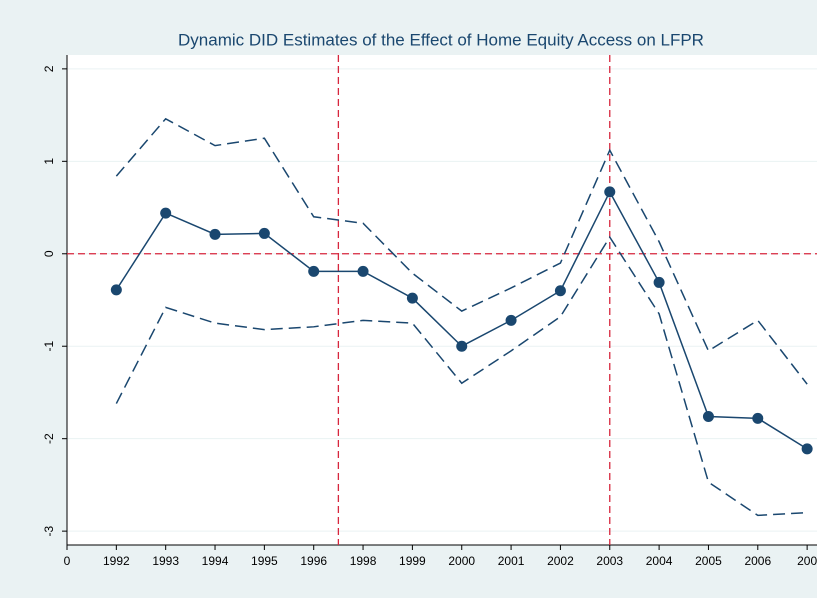 The image size is (817, 598). Describe the element at coordinates (560, 561) in the screenshot. I see `x-tick-label: 2002` at that location.